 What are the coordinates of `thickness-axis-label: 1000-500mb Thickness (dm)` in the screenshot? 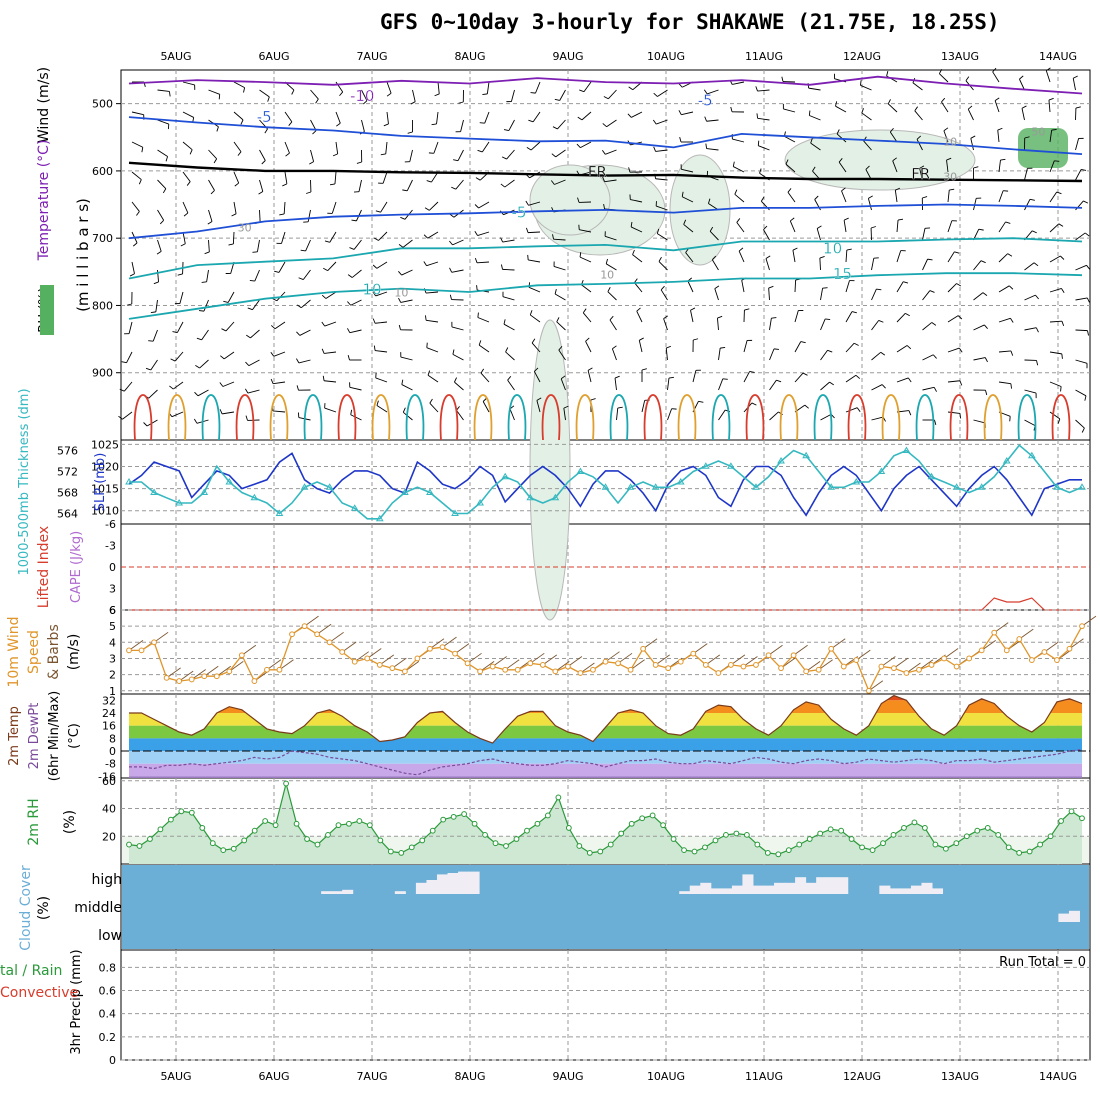 It's located at (24, 481).